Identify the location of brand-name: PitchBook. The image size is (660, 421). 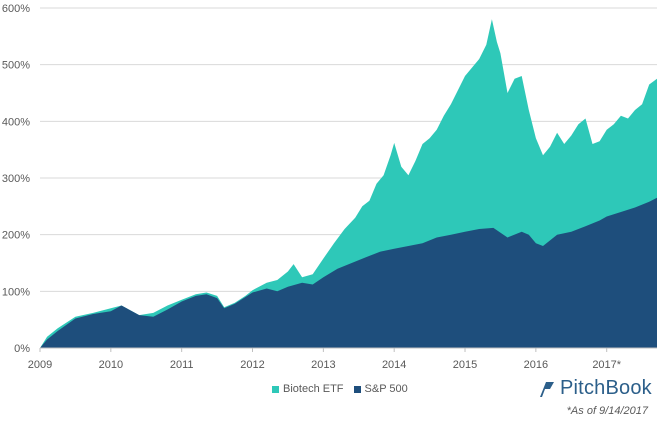
(606, 388).